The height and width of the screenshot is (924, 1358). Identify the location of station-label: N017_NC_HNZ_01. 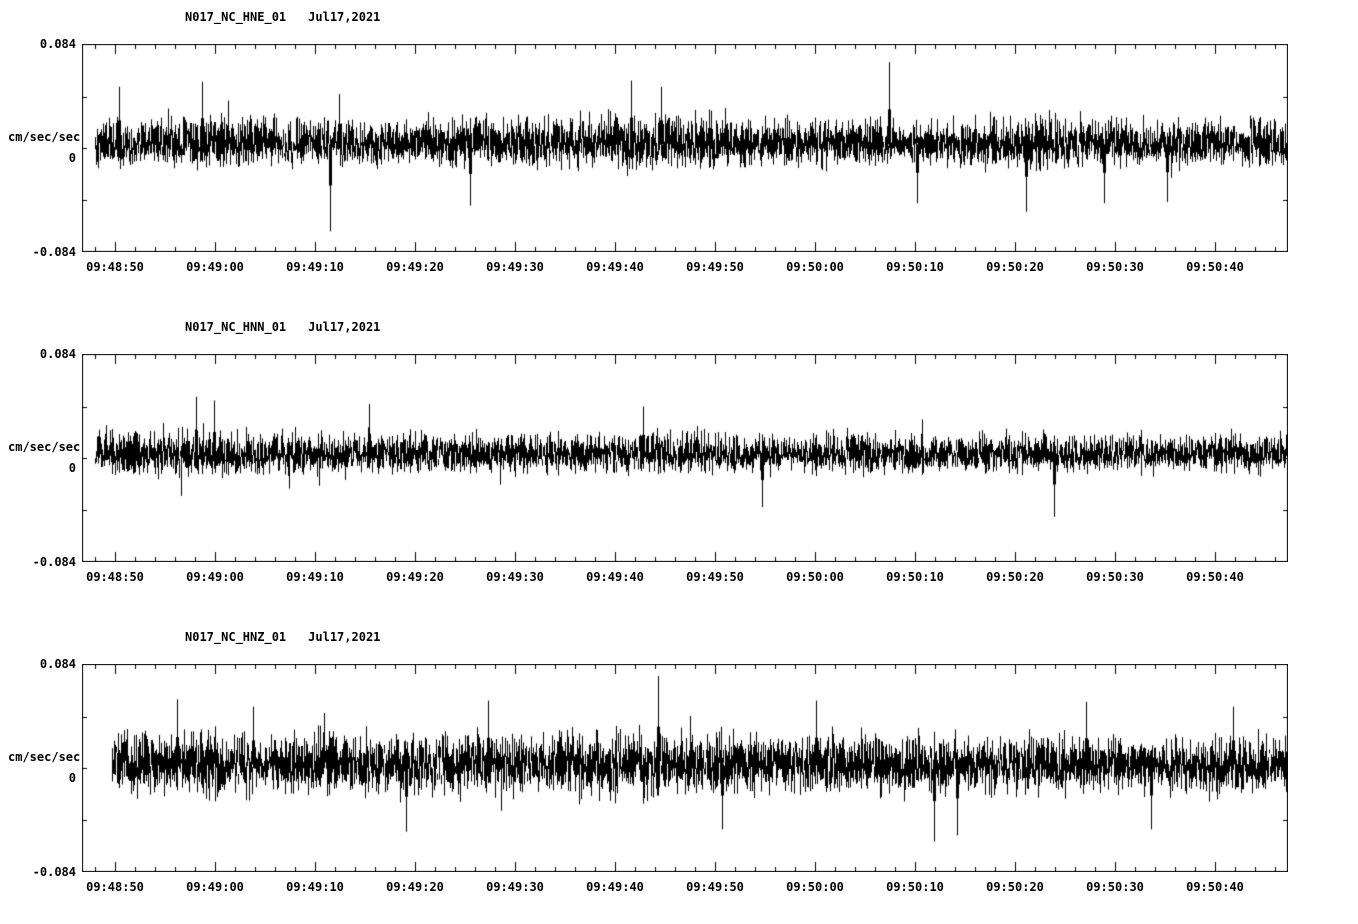
(236, 637).